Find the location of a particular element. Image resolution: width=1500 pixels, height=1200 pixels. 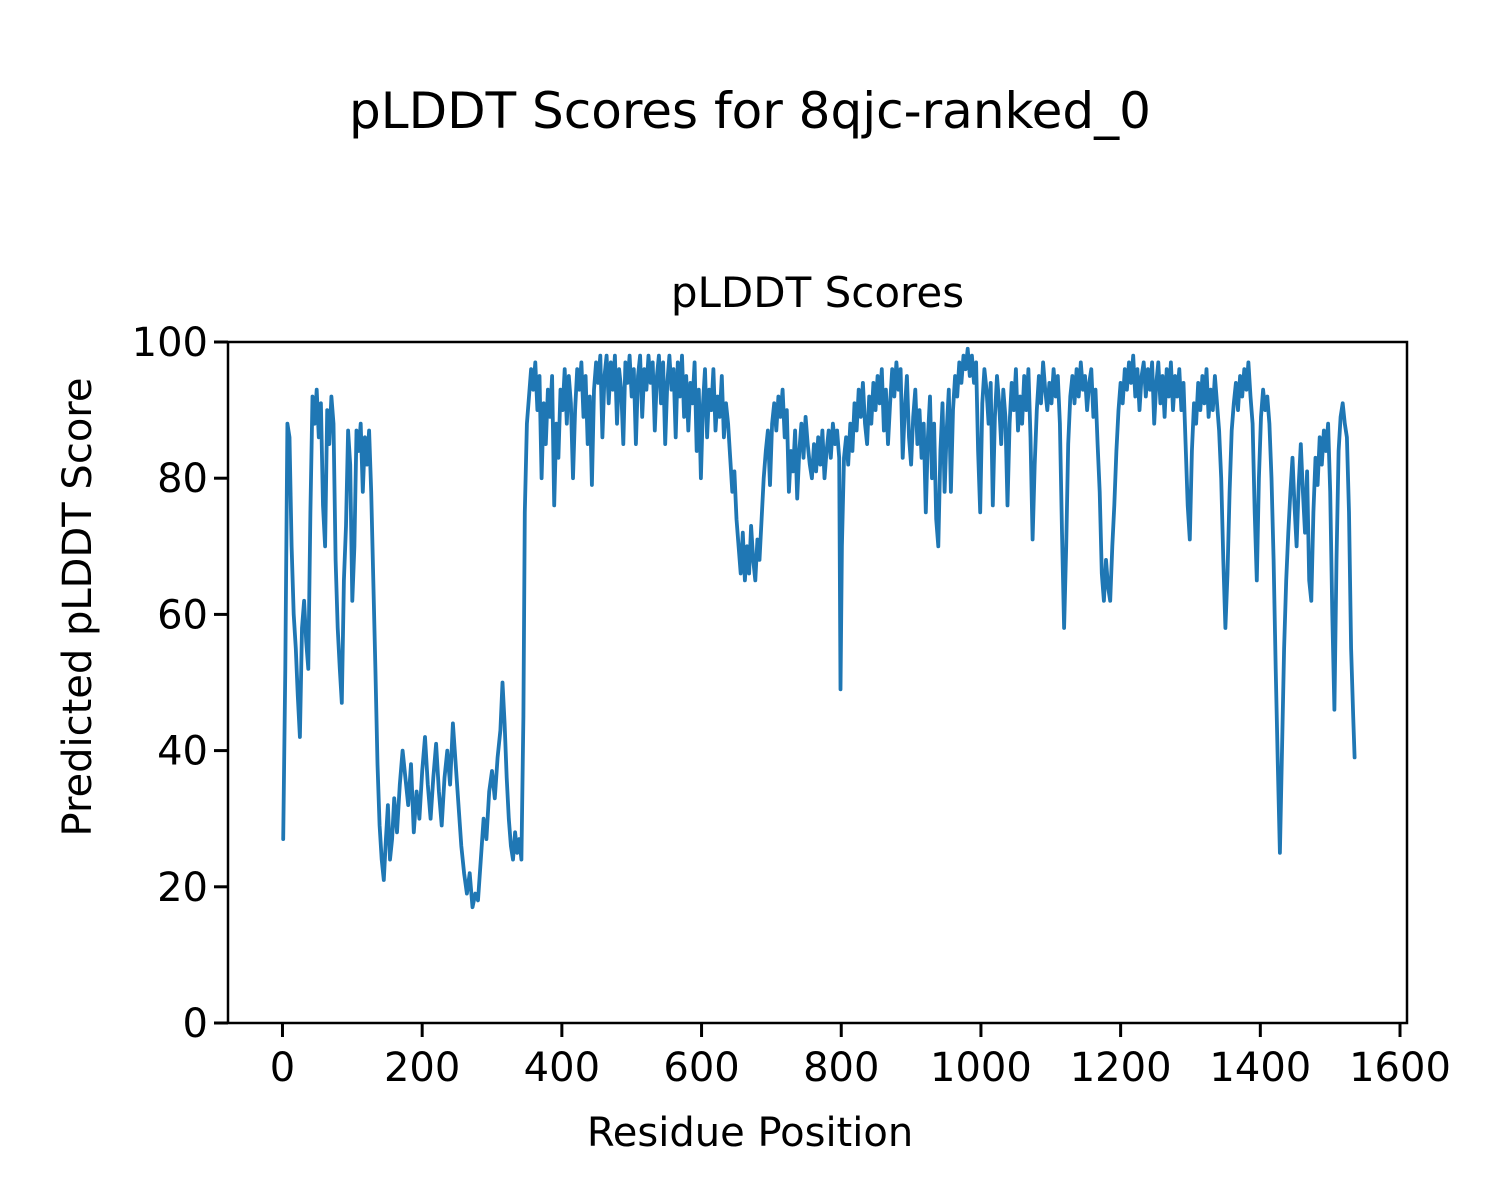

x-tick-label: 1400 is located at coordinates (1260, 1068).